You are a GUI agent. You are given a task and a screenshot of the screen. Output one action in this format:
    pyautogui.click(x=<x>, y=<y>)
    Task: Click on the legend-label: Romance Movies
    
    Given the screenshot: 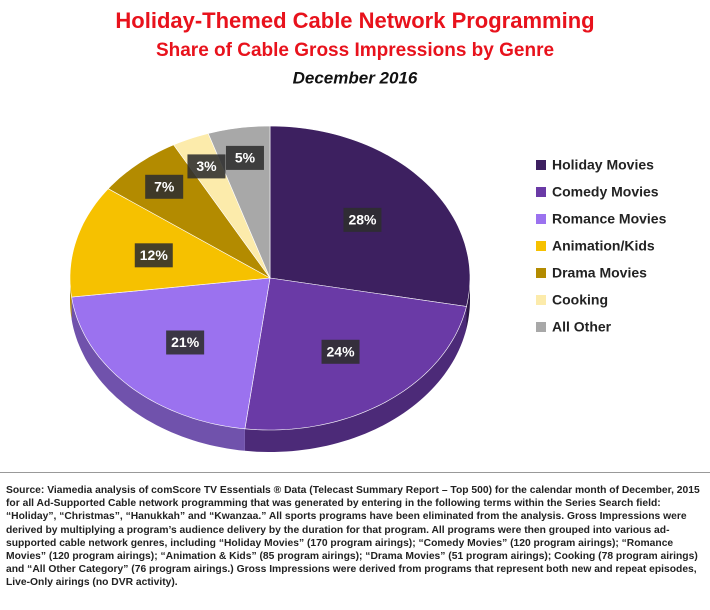 What is the action you would take?
    pyautogui.click(x=609, y=219)
    